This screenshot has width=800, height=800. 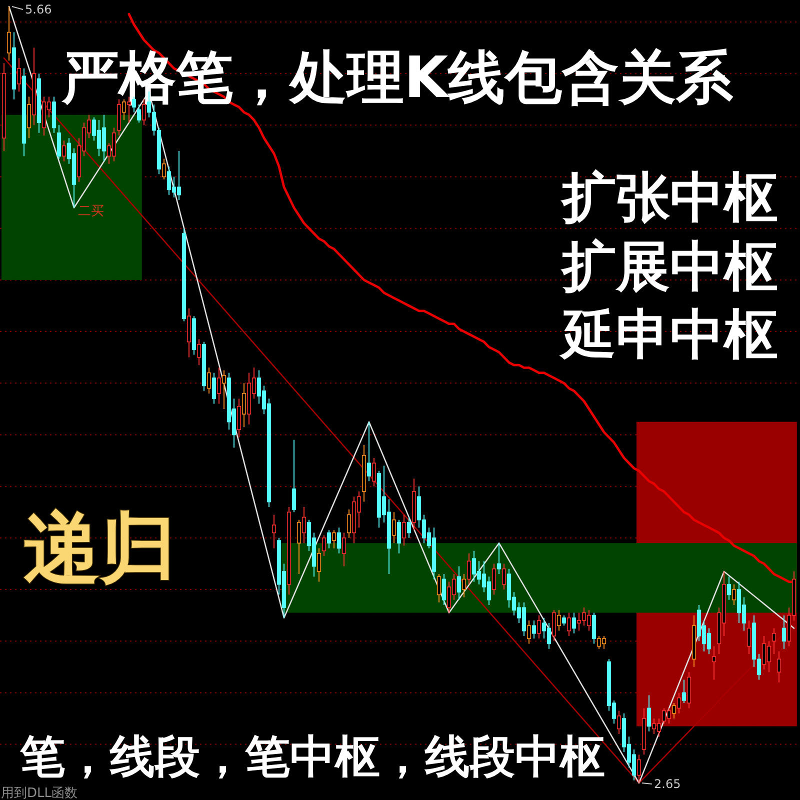 I want to click on annotation: 递归, so click(x=99, y=547).